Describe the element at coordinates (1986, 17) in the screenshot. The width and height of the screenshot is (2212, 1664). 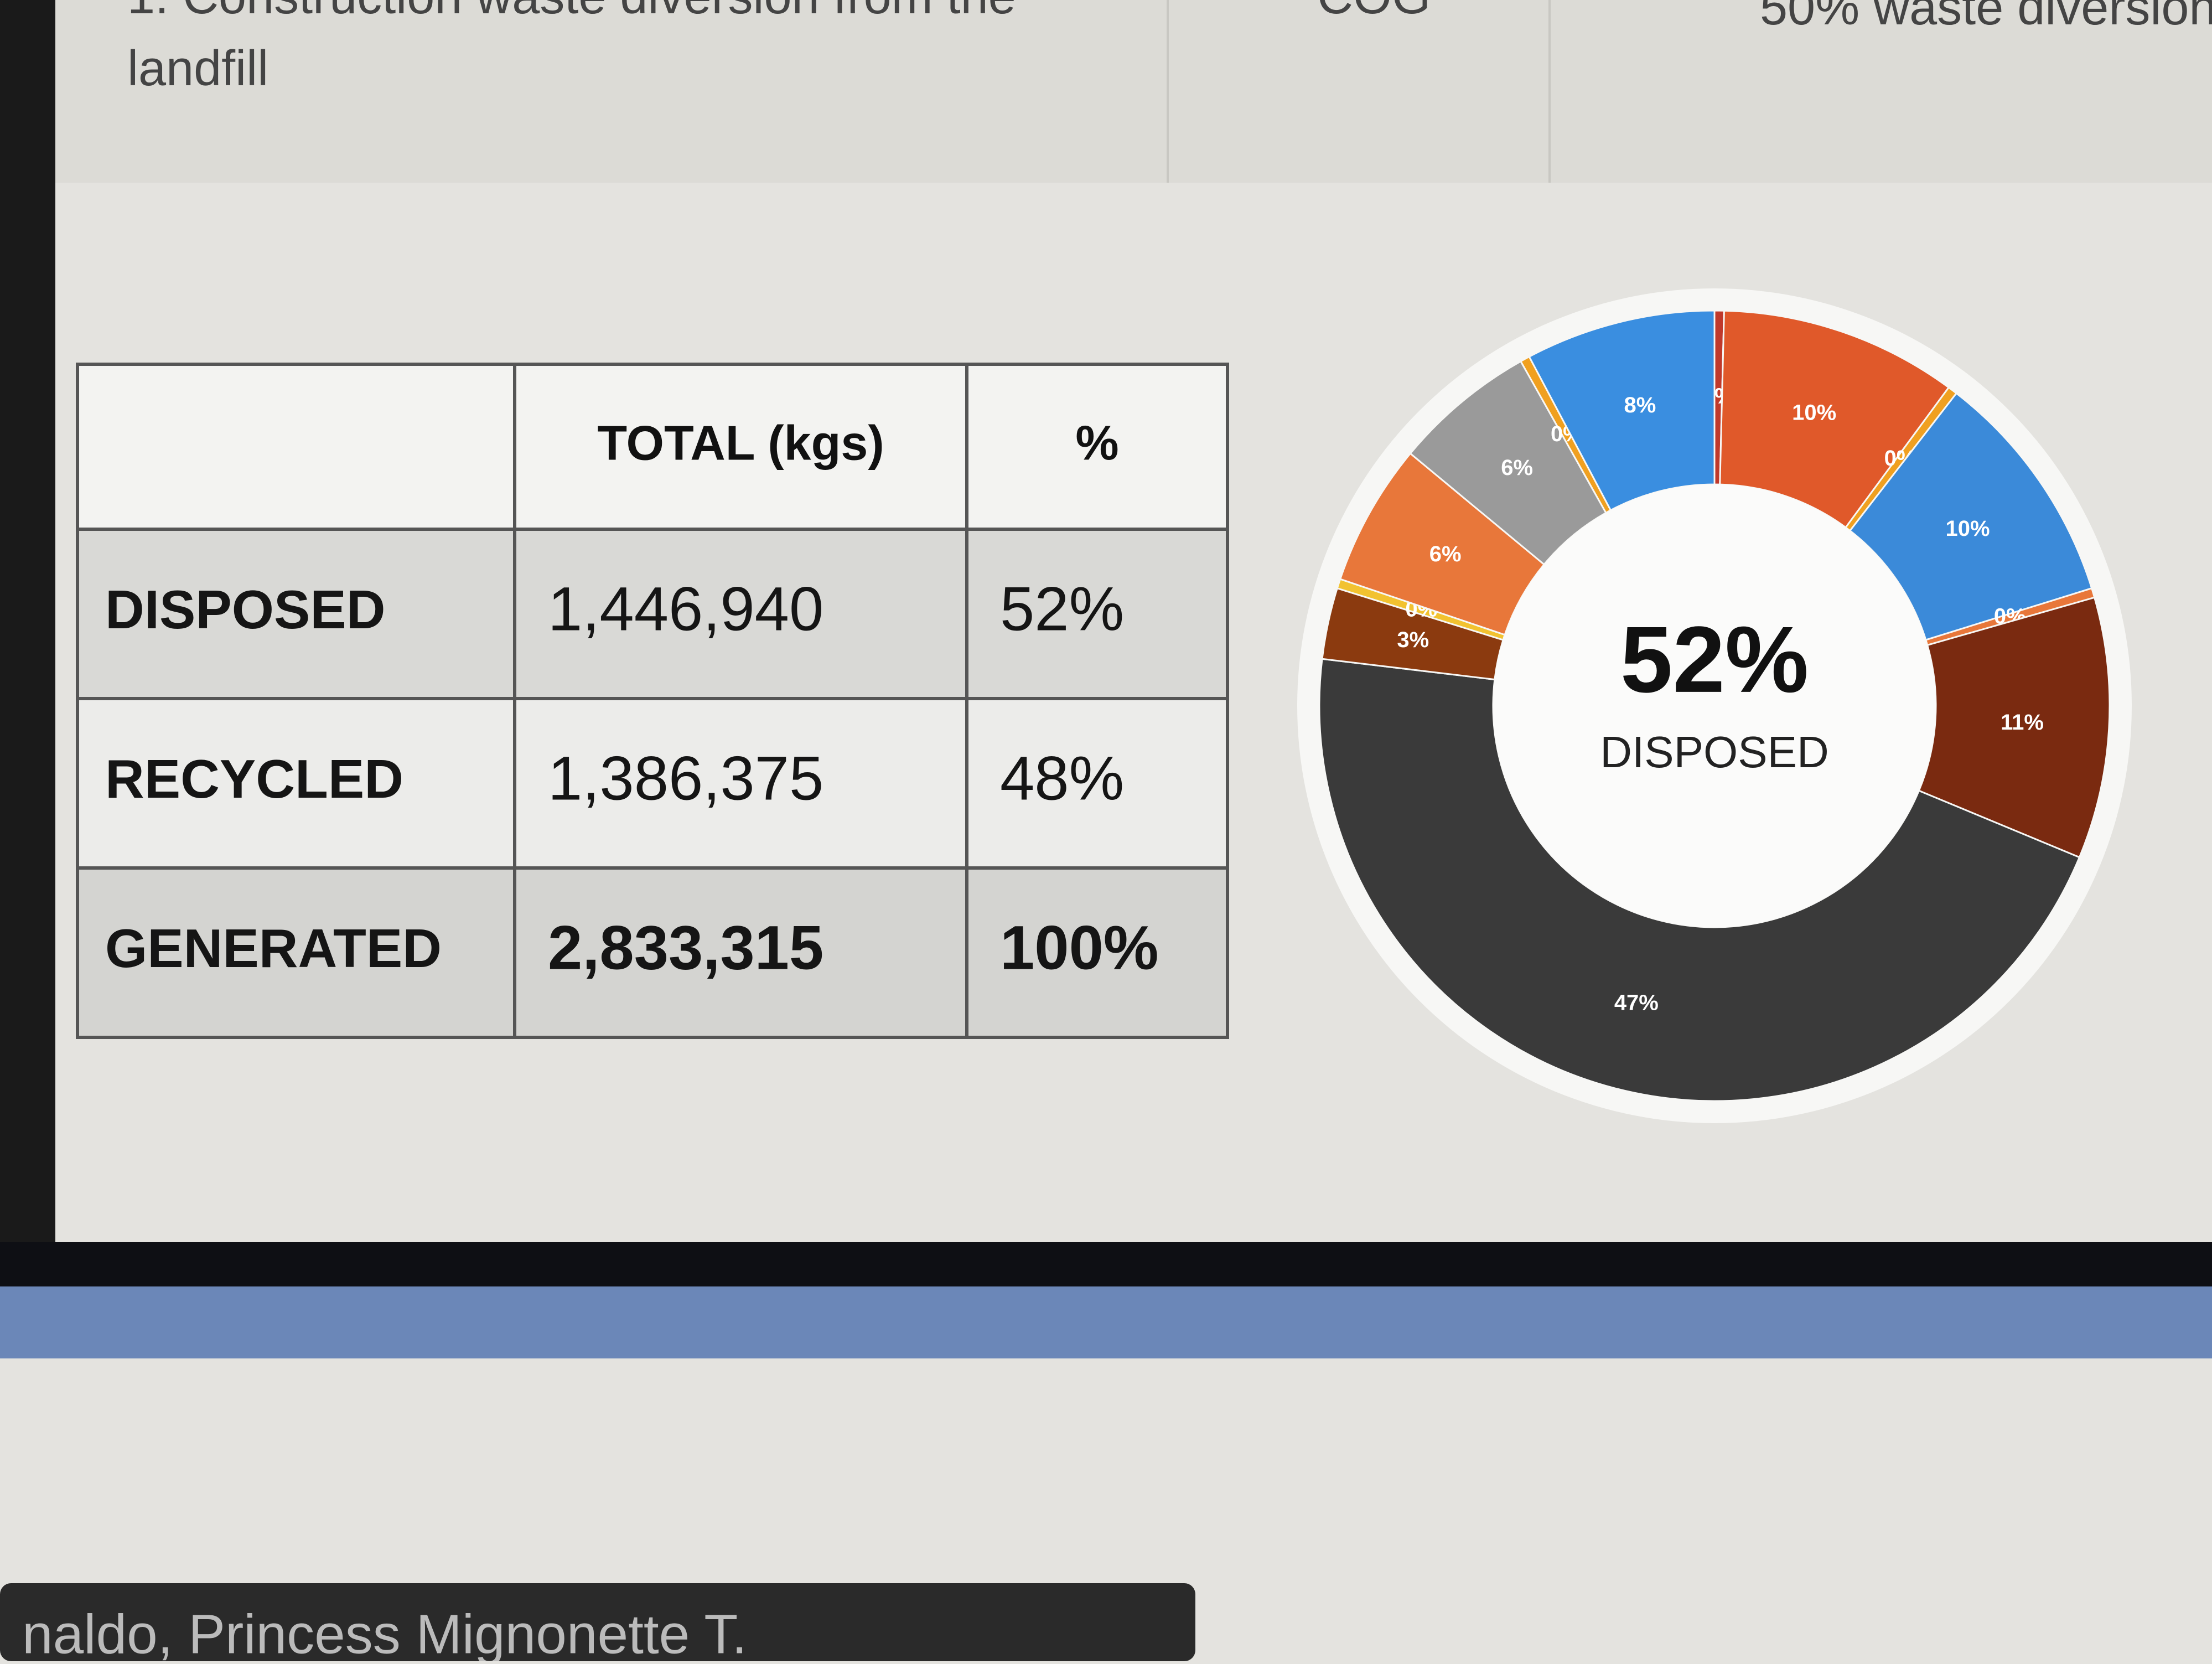
I see `target: 50% waste diversion` at that location.